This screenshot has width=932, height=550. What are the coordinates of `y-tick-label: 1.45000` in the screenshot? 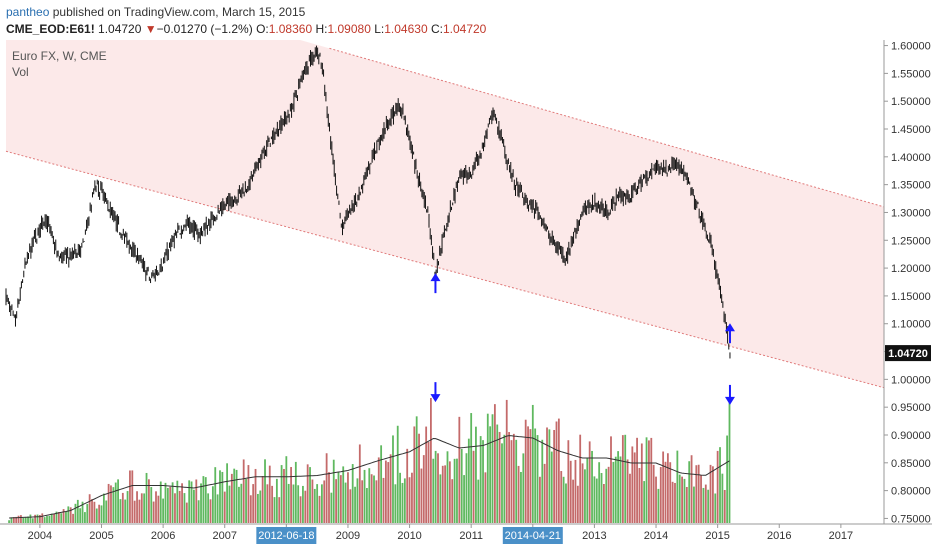 It's located at (911, 130).